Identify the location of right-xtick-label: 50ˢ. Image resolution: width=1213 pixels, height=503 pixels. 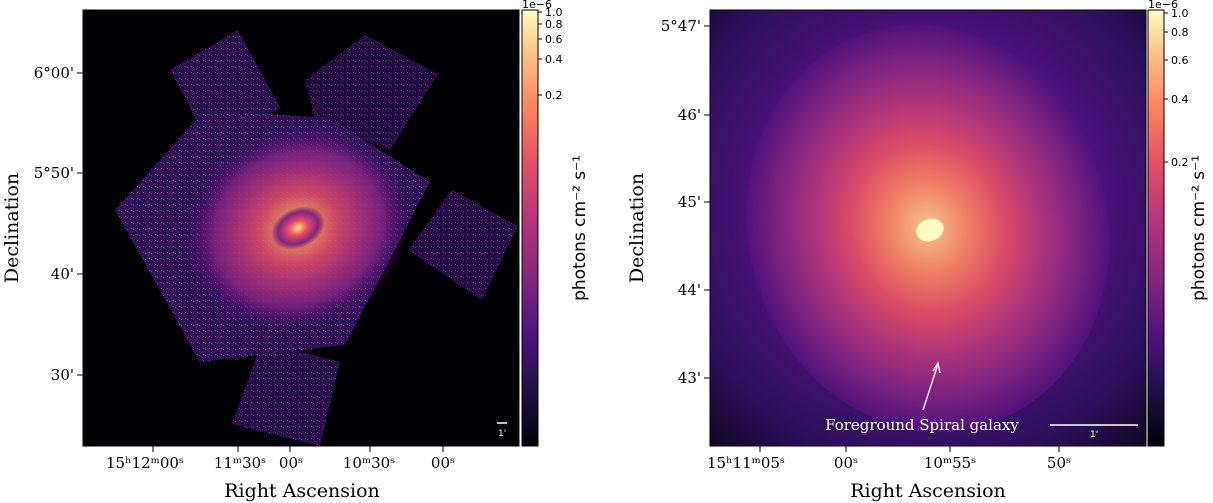
(1059, 463).